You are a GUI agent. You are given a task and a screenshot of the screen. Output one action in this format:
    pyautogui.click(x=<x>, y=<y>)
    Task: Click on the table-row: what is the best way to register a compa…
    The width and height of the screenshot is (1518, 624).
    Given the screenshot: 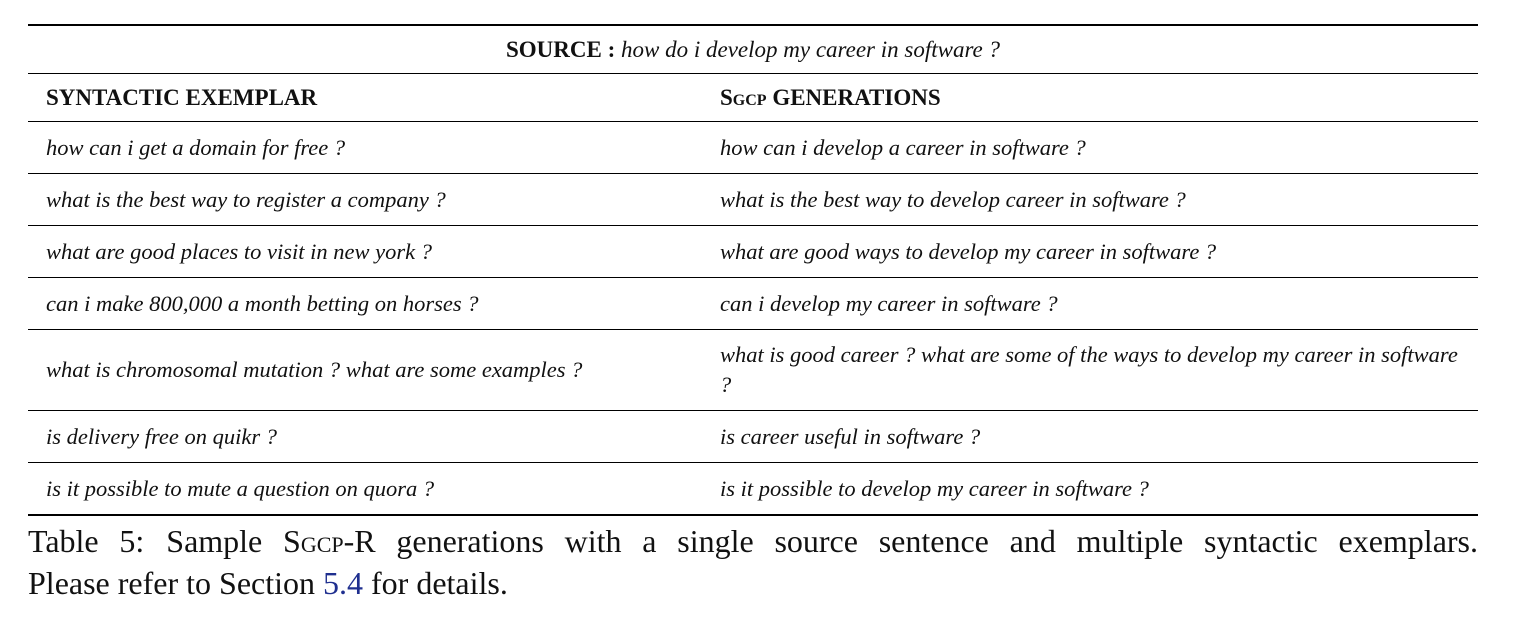 What is the action you would take?
    pyautogui.click(x=753, y=200)
    